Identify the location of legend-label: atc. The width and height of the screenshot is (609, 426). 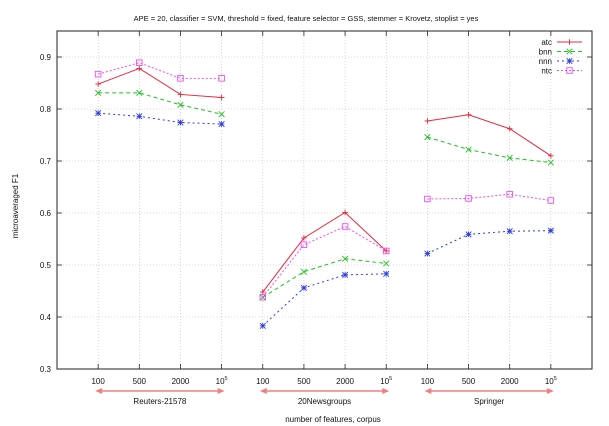
(546, 42).